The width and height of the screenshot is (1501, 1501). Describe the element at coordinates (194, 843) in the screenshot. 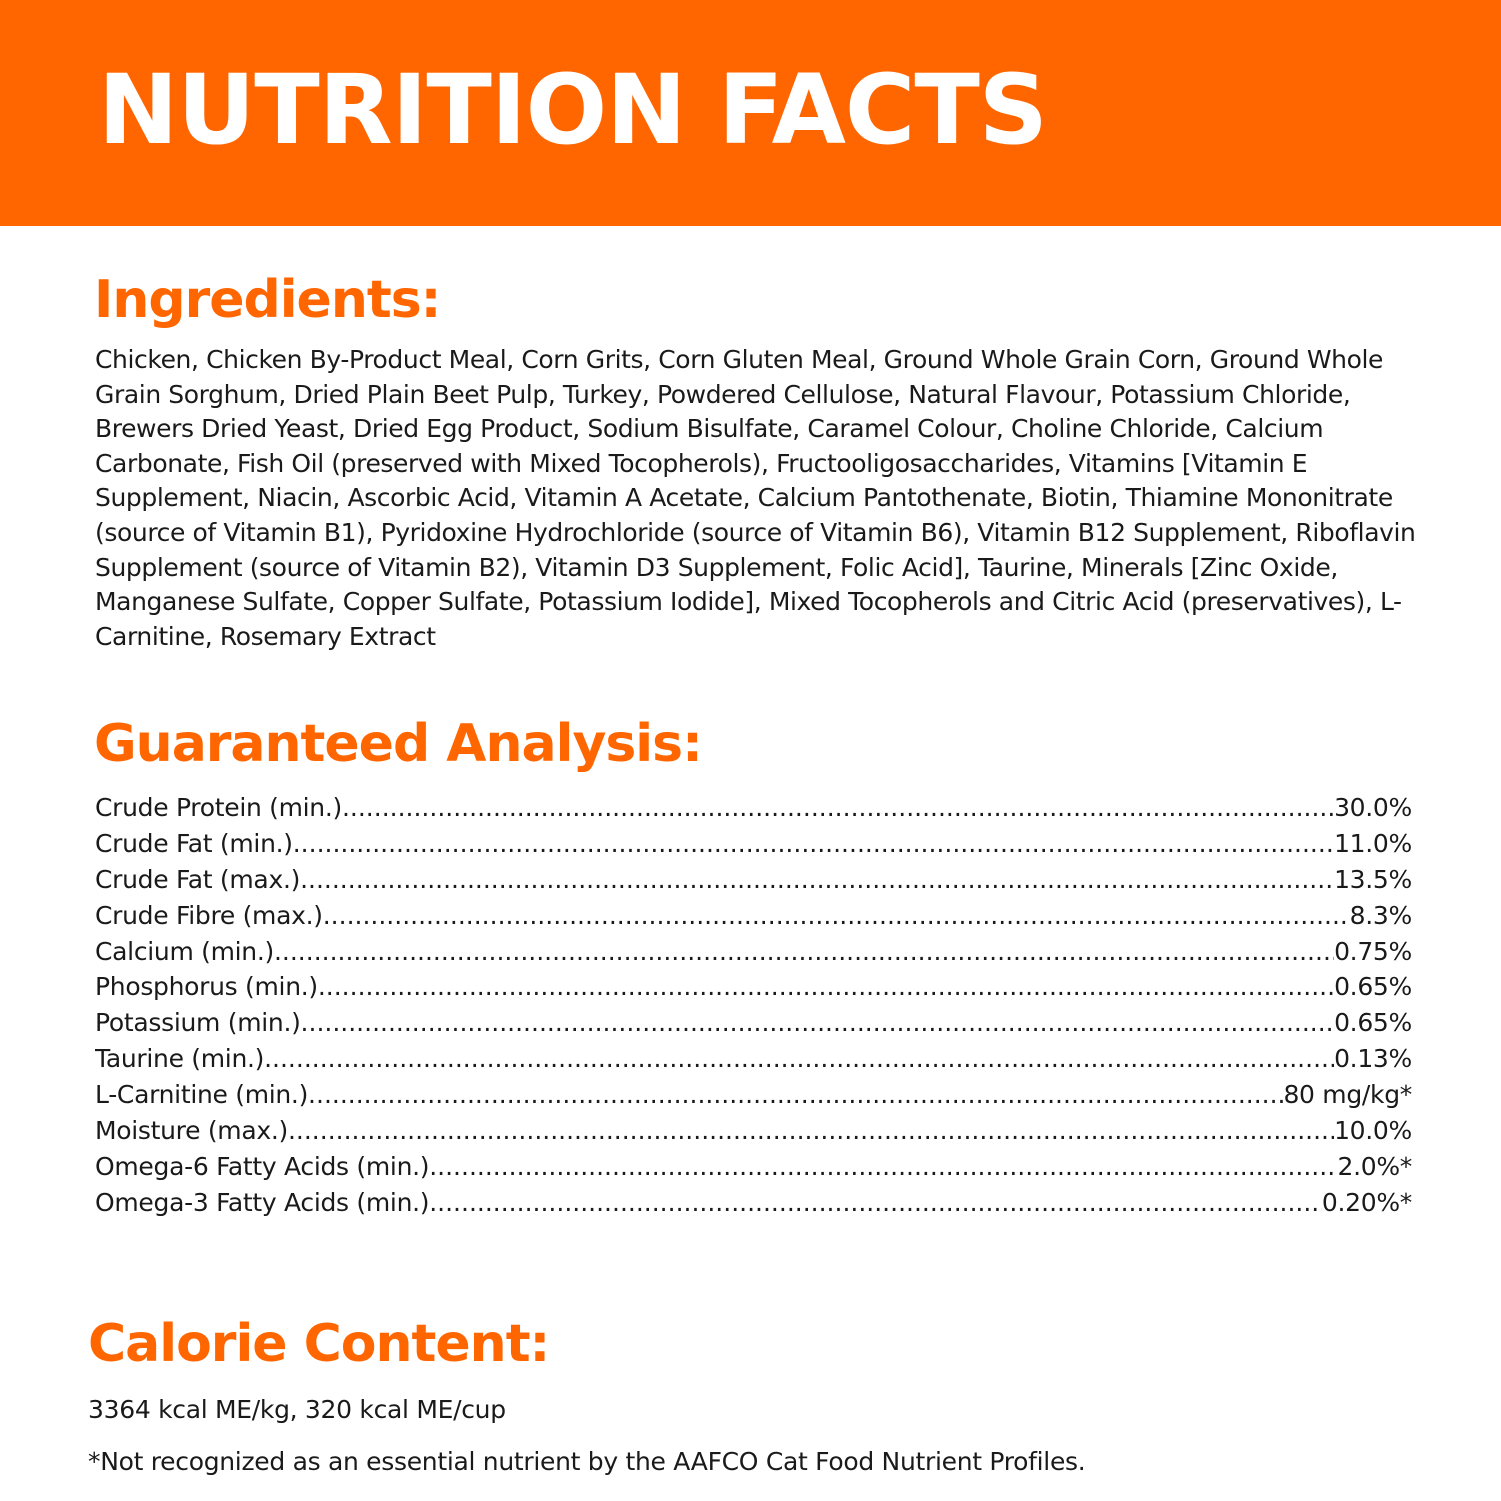

I see `analysis-label: Crude Fat (min.)` at that location.